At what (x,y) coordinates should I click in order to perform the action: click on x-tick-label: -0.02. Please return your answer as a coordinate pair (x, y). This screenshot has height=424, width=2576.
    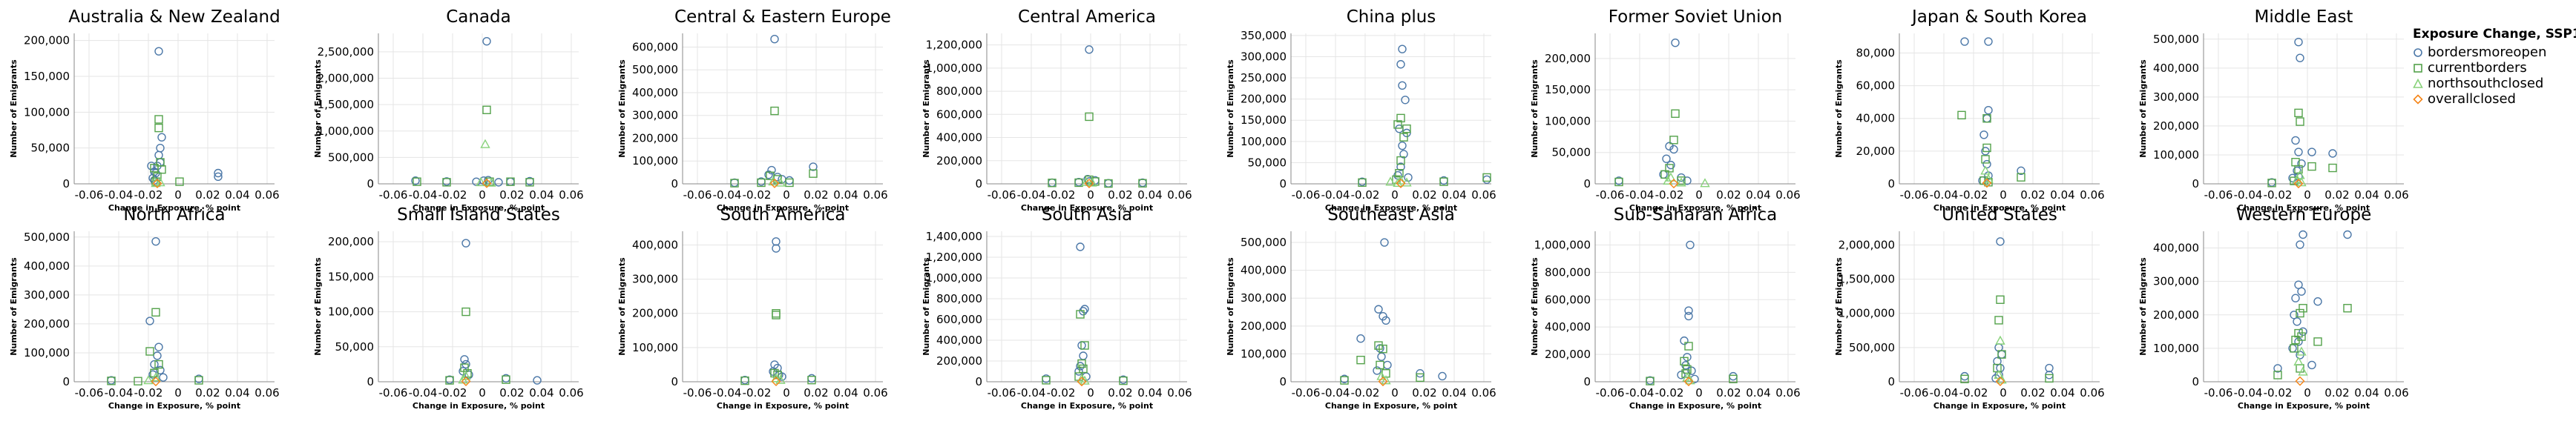
    Looking at the image, I should click on (1365, 393).